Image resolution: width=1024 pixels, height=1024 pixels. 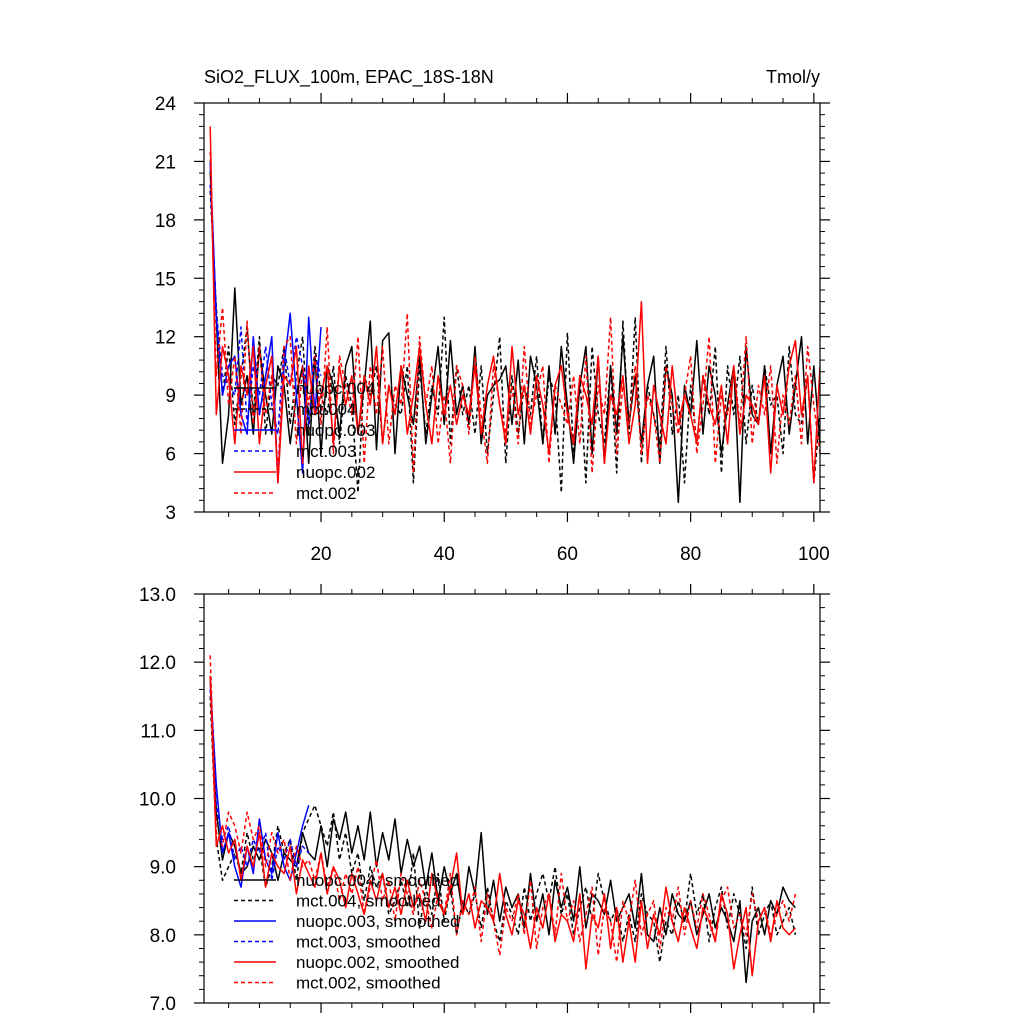 I want to click on top-xtick-label: 100, so click(x=814, y=554).